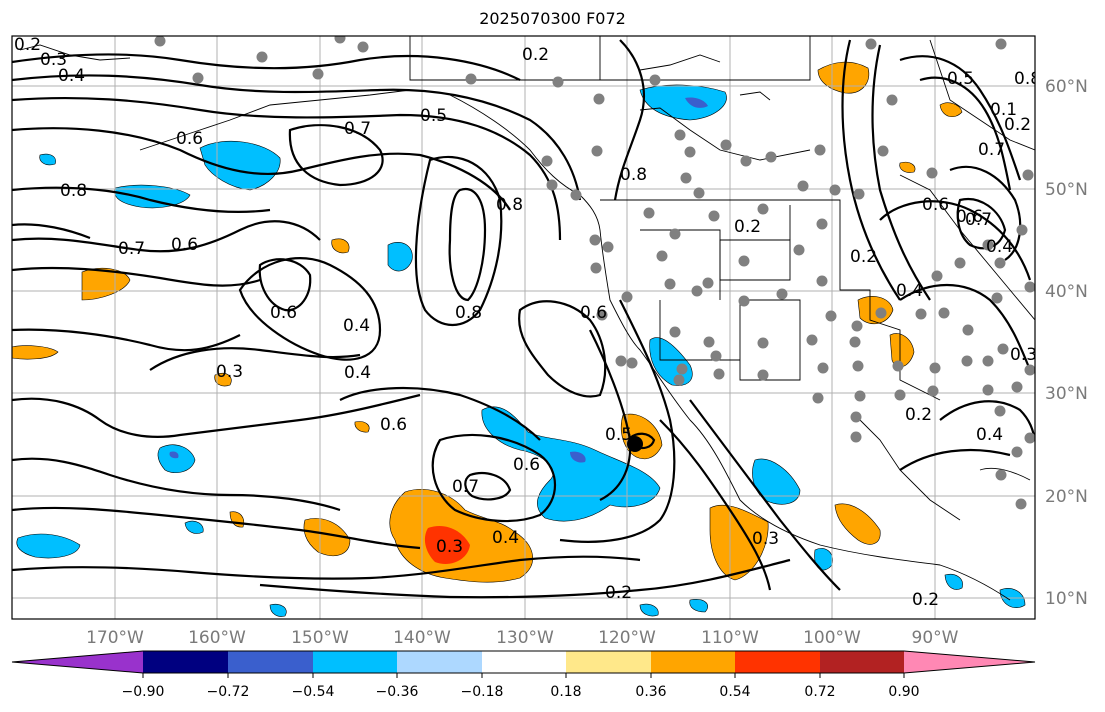 Image resolution: width=1105 pixels, height=712 pixels. What do you see at coordinates (1003, 110) in the screenshot?
I see `svg-text: 0.1` at bounding box center [1003, 110].